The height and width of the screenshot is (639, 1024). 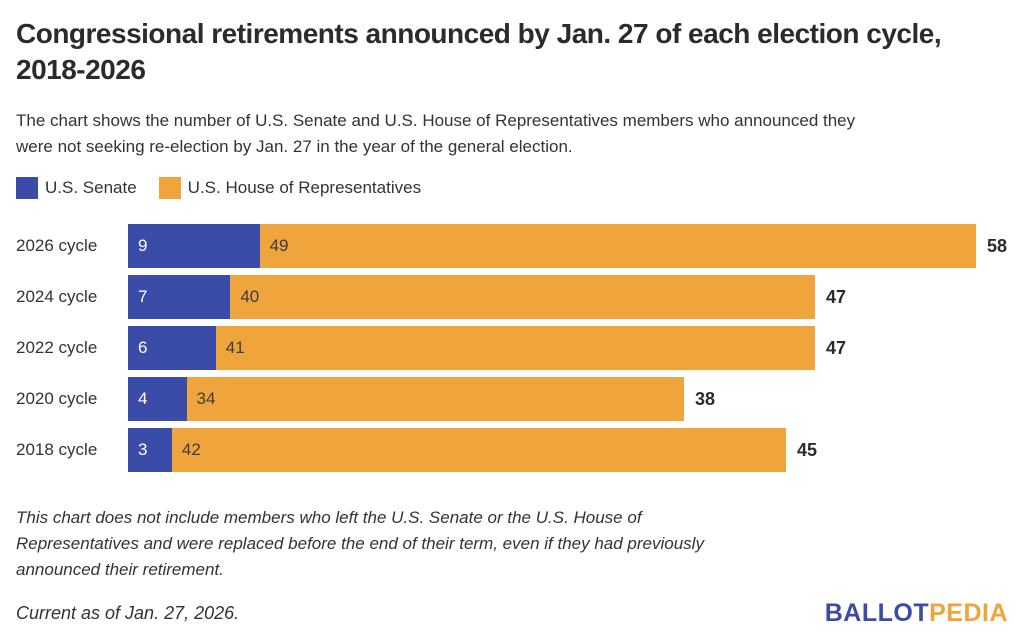 I want to click on bar-segment-house: 41, so click(x=515, y=348).